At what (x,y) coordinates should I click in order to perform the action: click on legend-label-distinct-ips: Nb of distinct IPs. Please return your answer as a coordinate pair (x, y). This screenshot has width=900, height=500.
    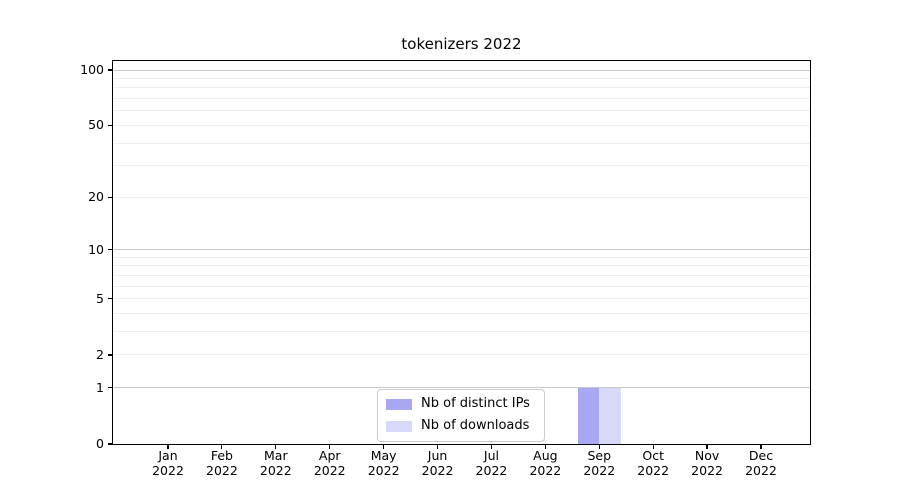
    Looking at the image, I should click on (475, 403).